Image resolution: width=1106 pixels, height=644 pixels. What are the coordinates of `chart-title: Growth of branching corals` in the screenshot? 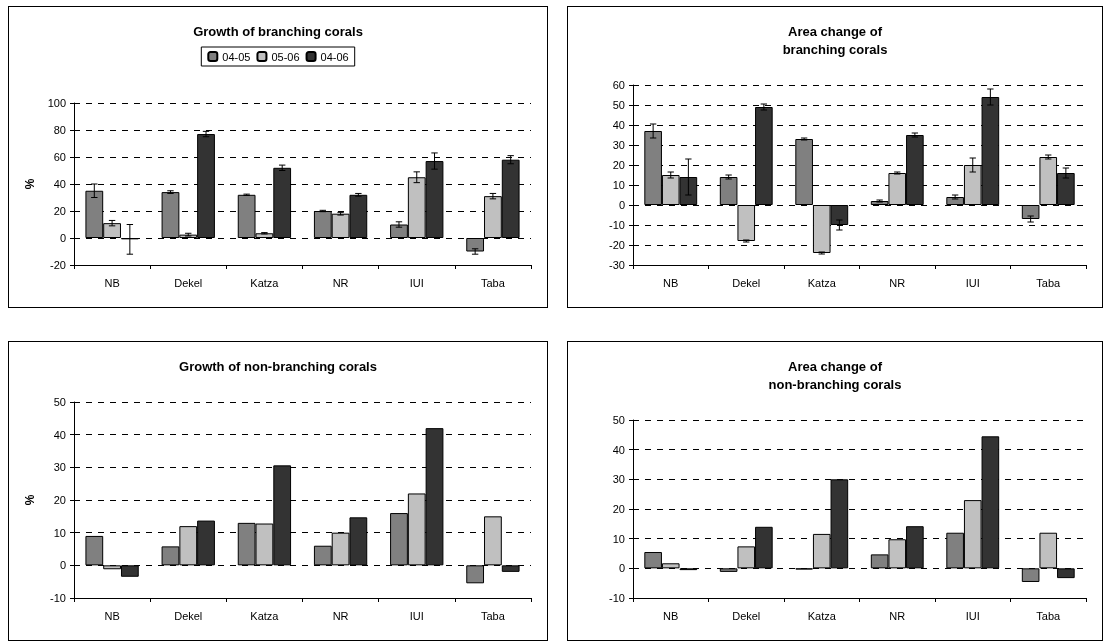 It's located at (278, 31).